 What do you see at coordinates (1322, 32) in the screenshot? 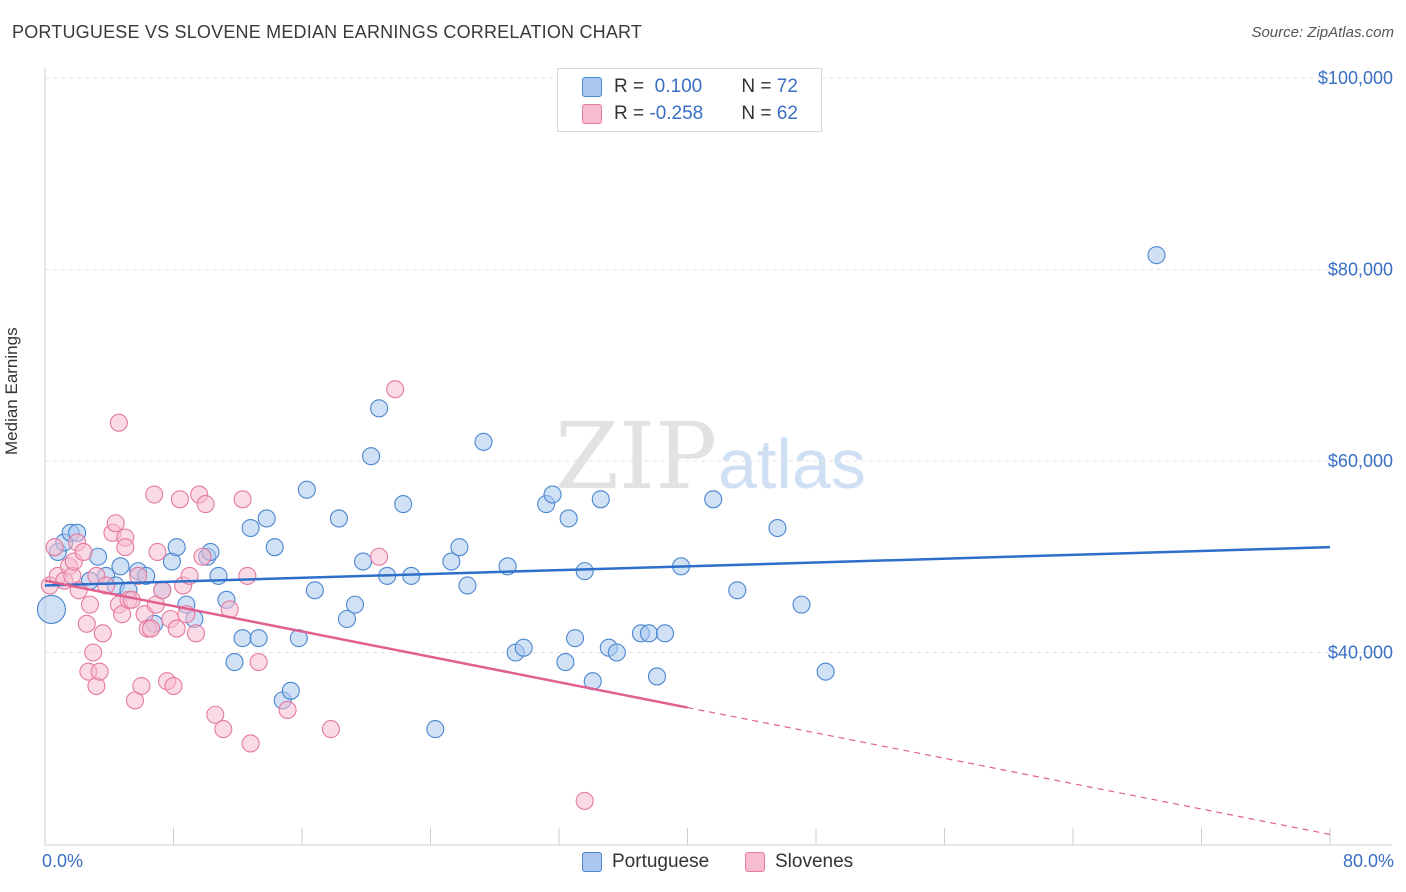
I see `source-credit: Source: ZipAtlas.com` at bounding box center [1322, 32].